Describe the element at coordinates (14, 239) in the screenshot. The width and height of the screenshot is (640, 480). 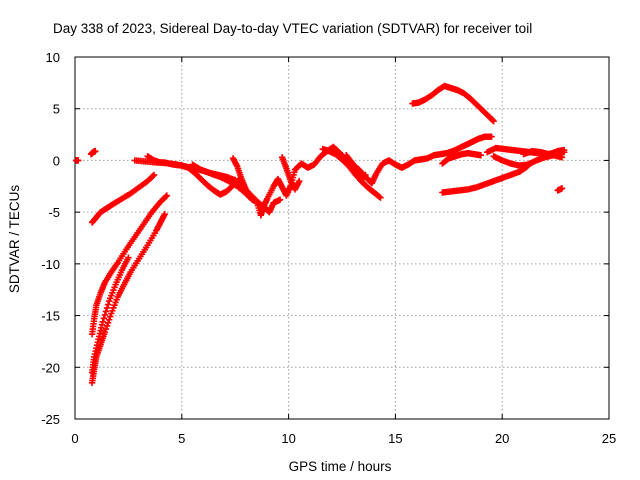
I see `y-axis-title: SDTVAR / TECUs` at that location.